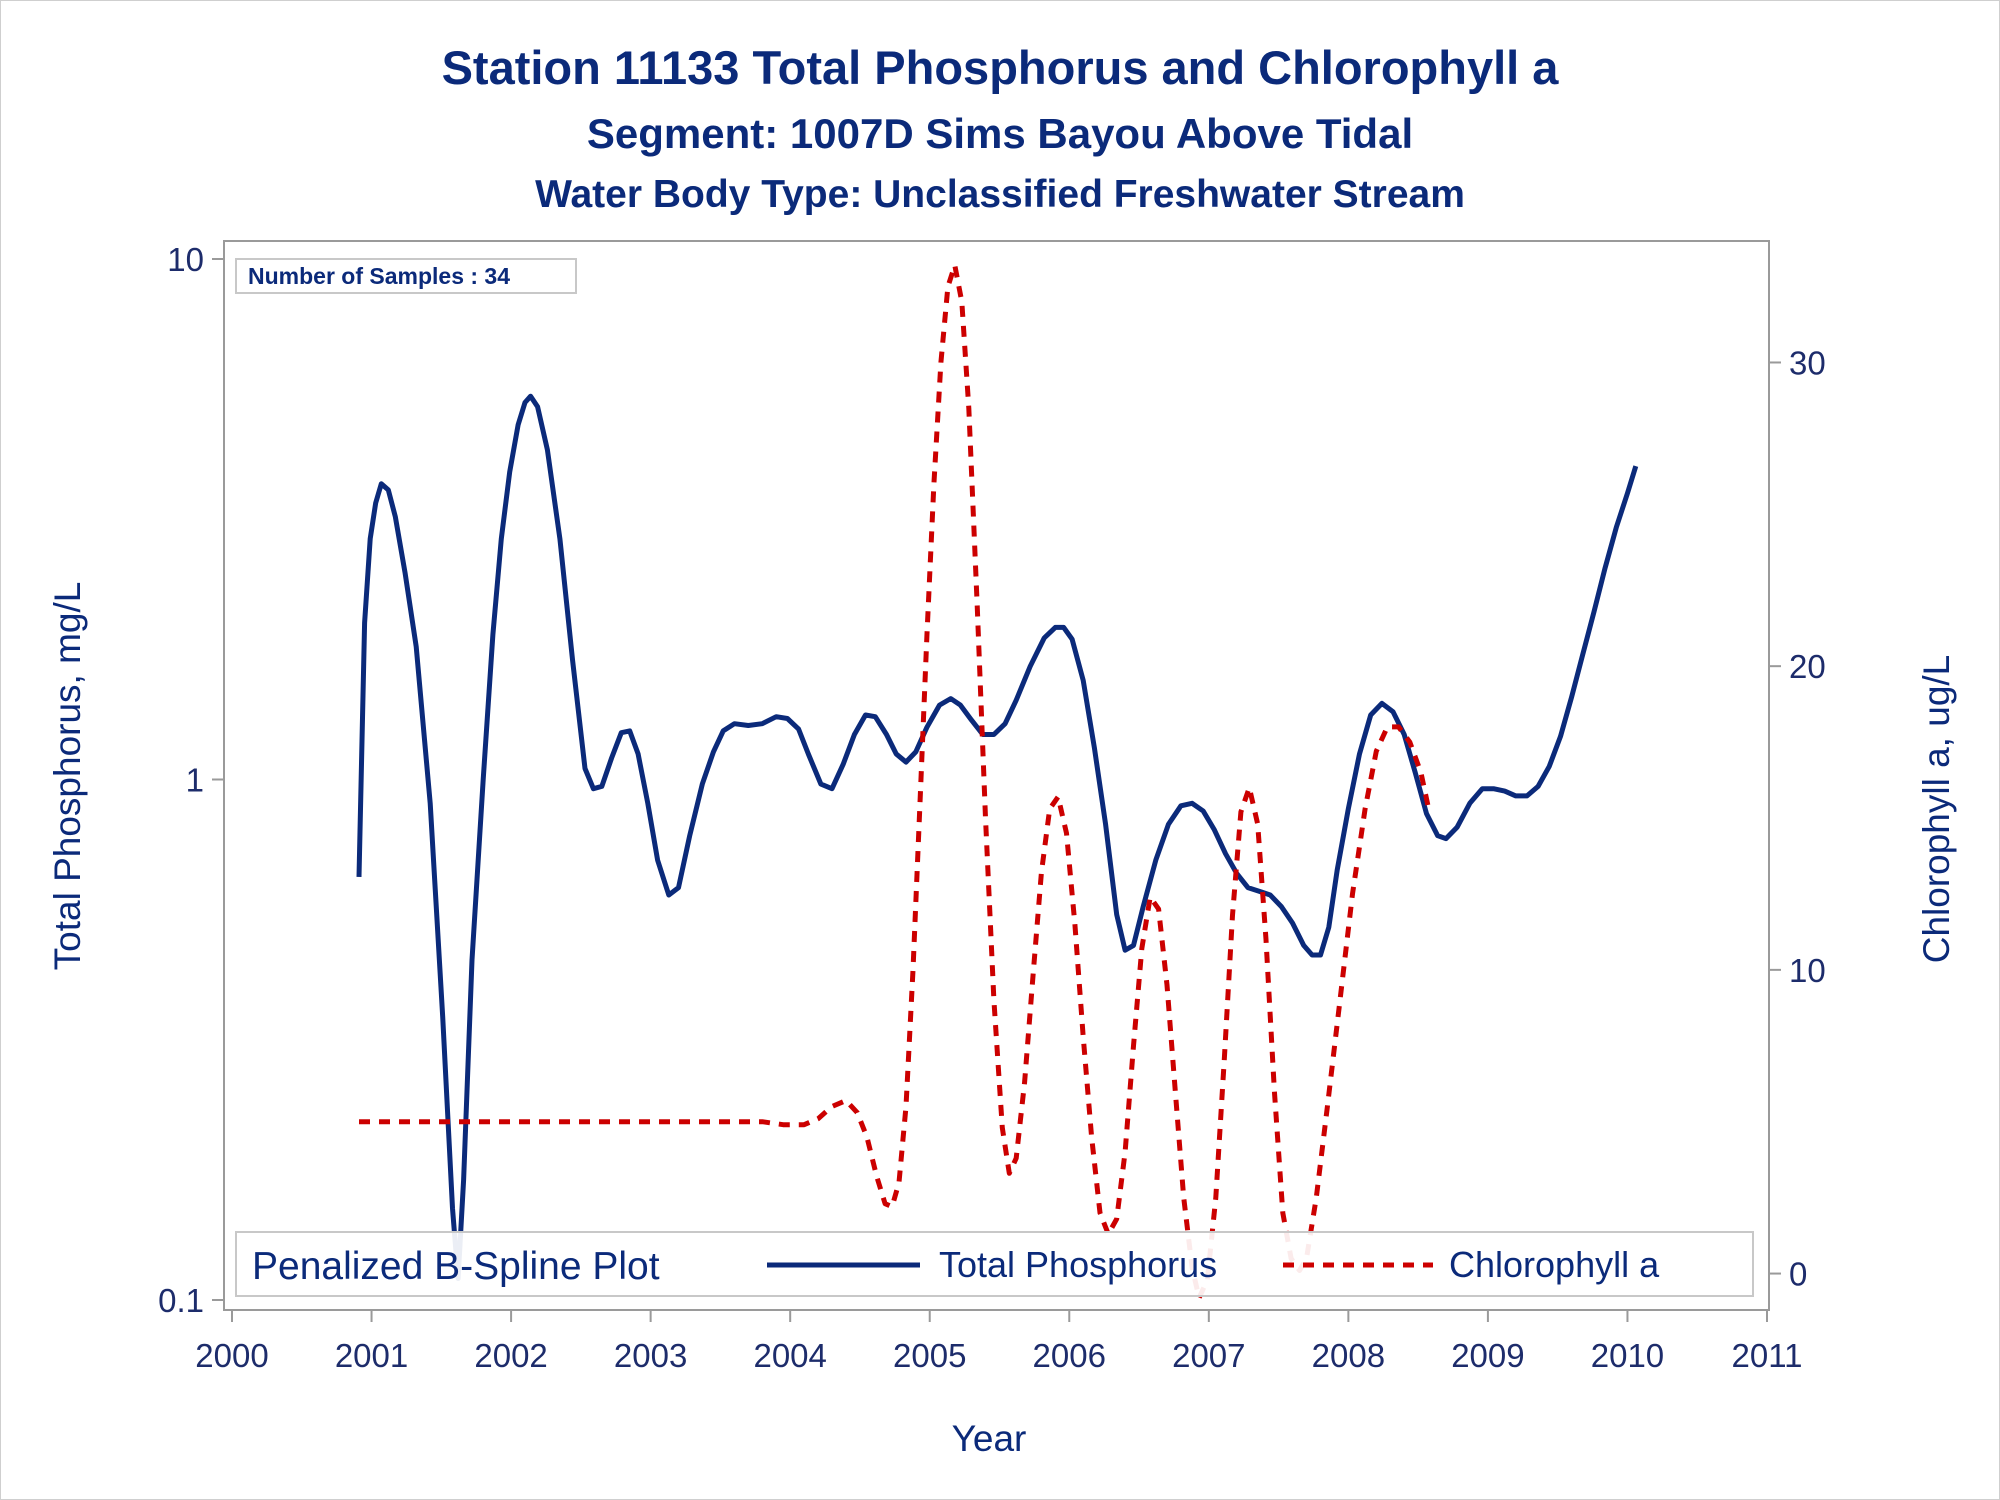 The image size is (2000, 1500). What do you see at coordinates (67, 776) in the screenshot?
I see `y-axis-left-label: Total Phosphorus, mg/L` at bounding box center [67, 776].